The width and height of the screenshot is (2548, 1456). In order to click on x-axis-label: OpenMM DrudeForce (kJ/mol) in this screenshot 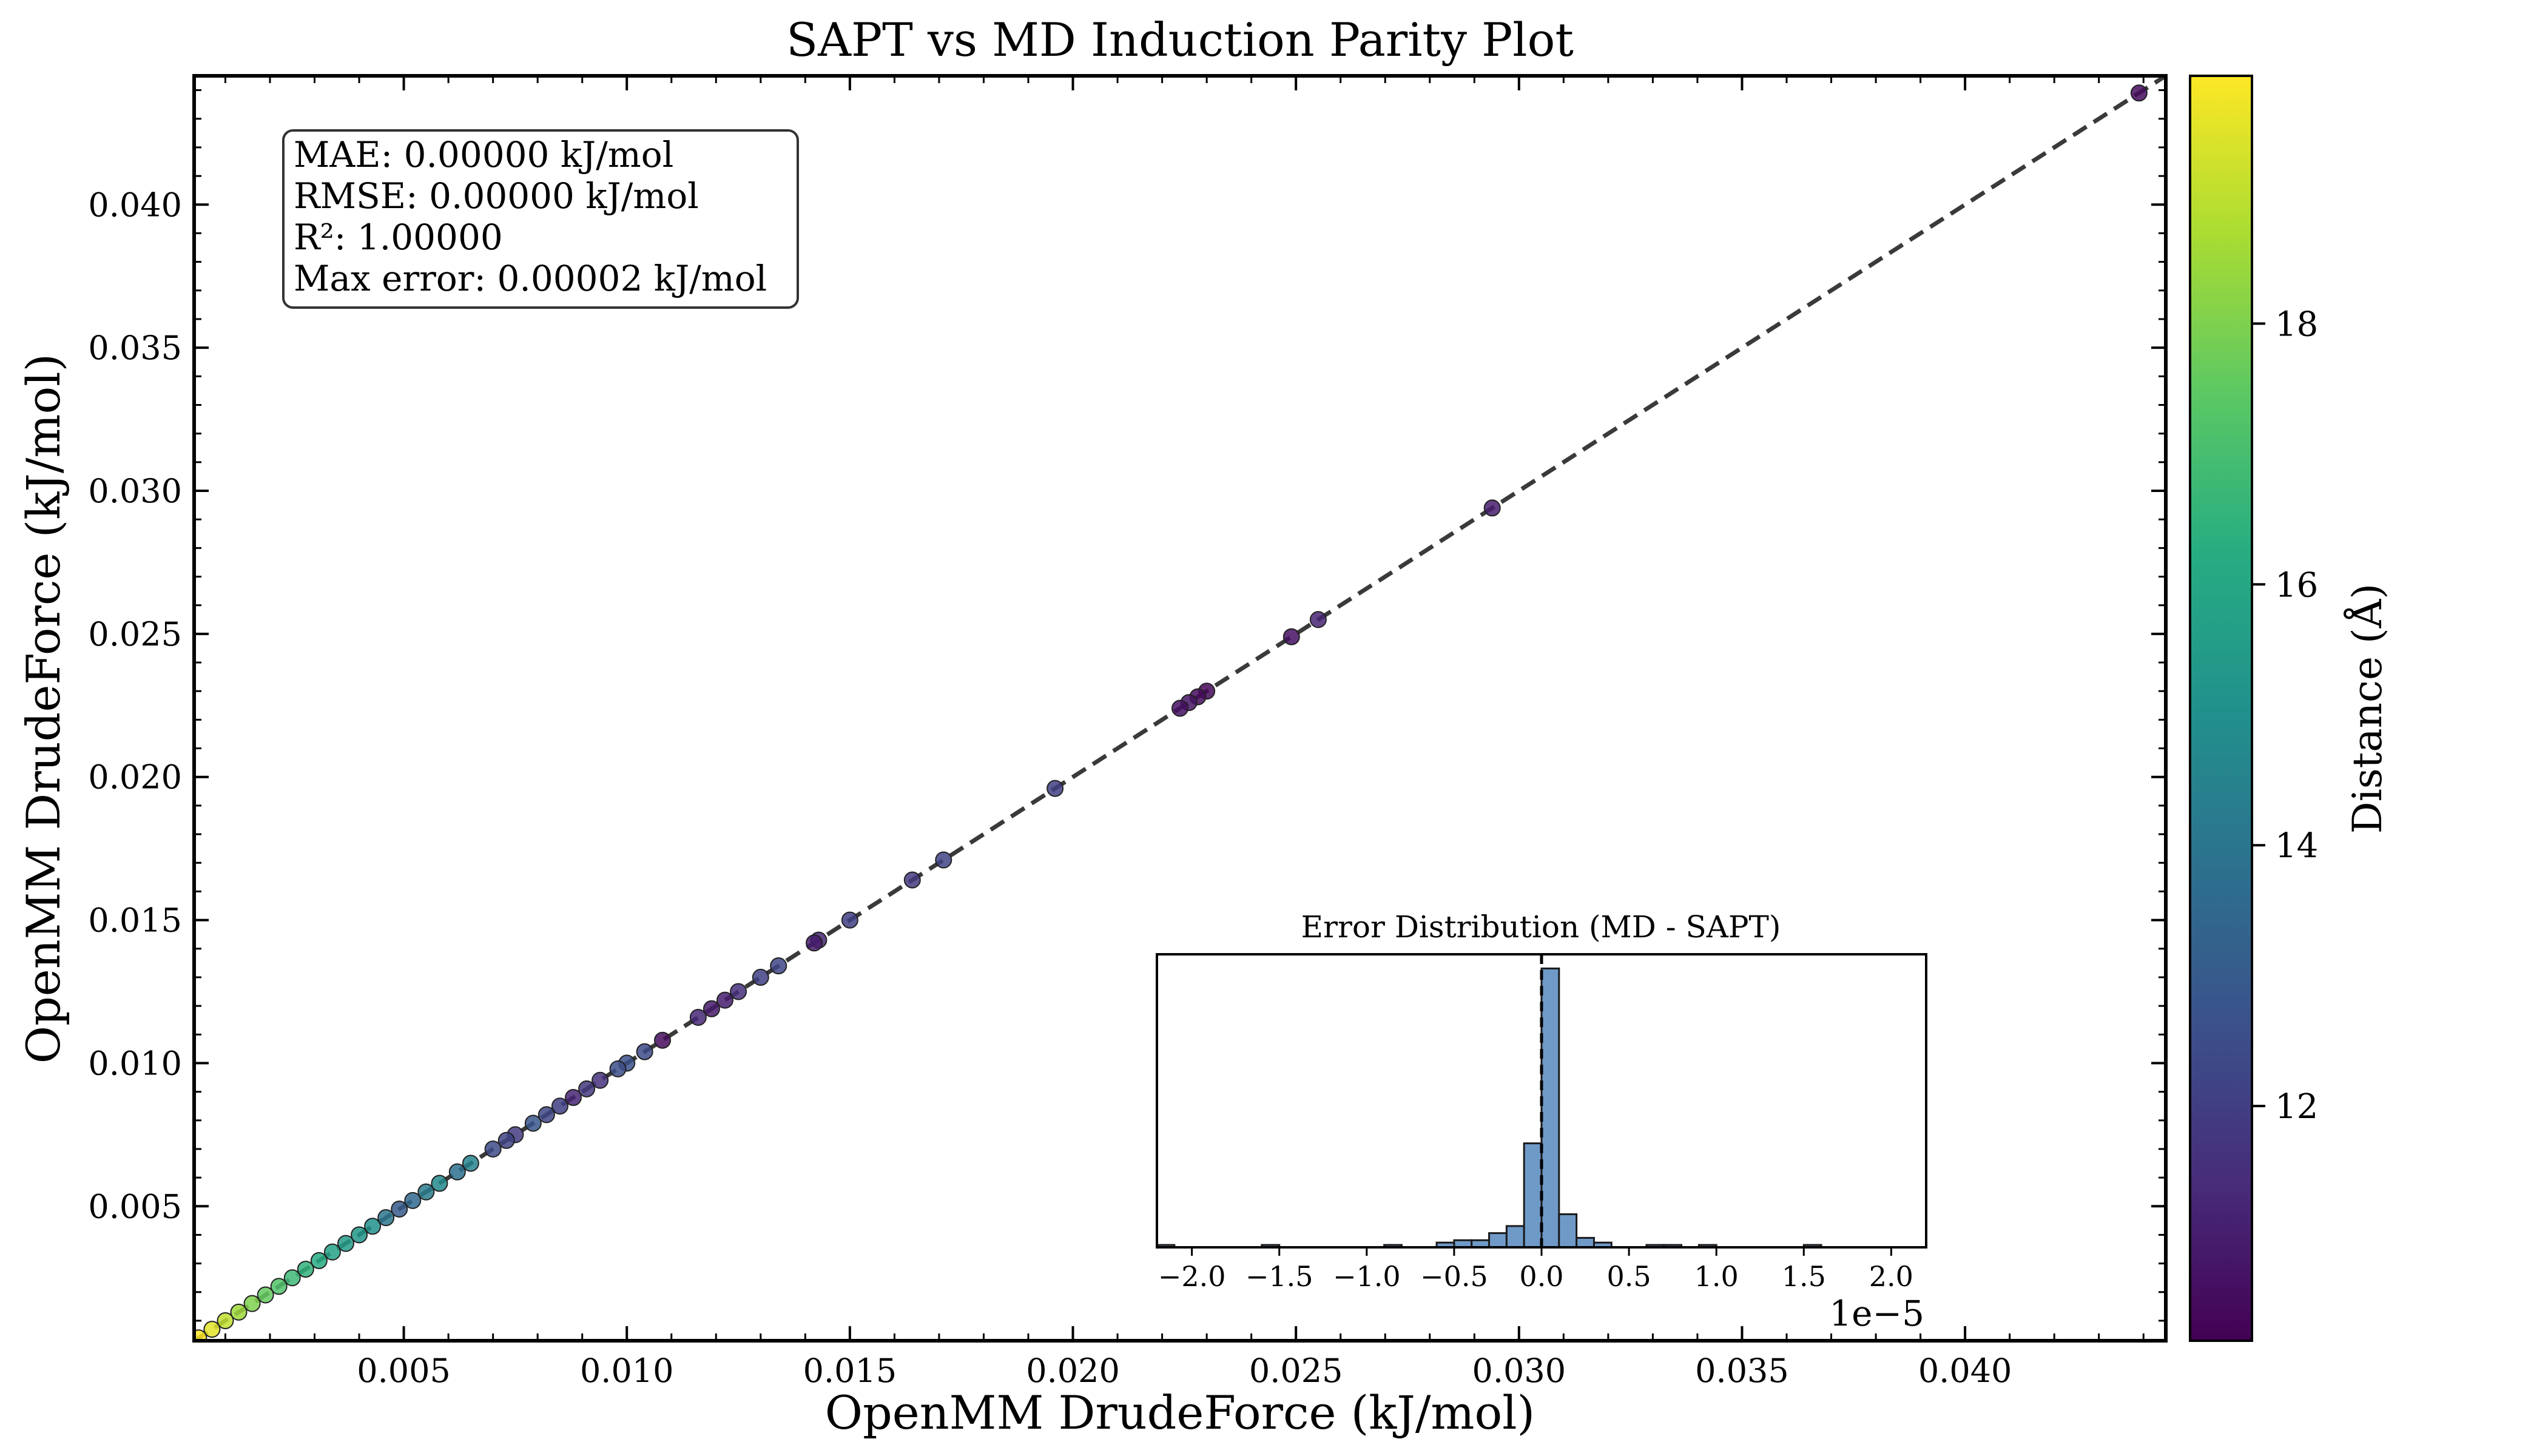, I will do `click(1180, 1413)`.